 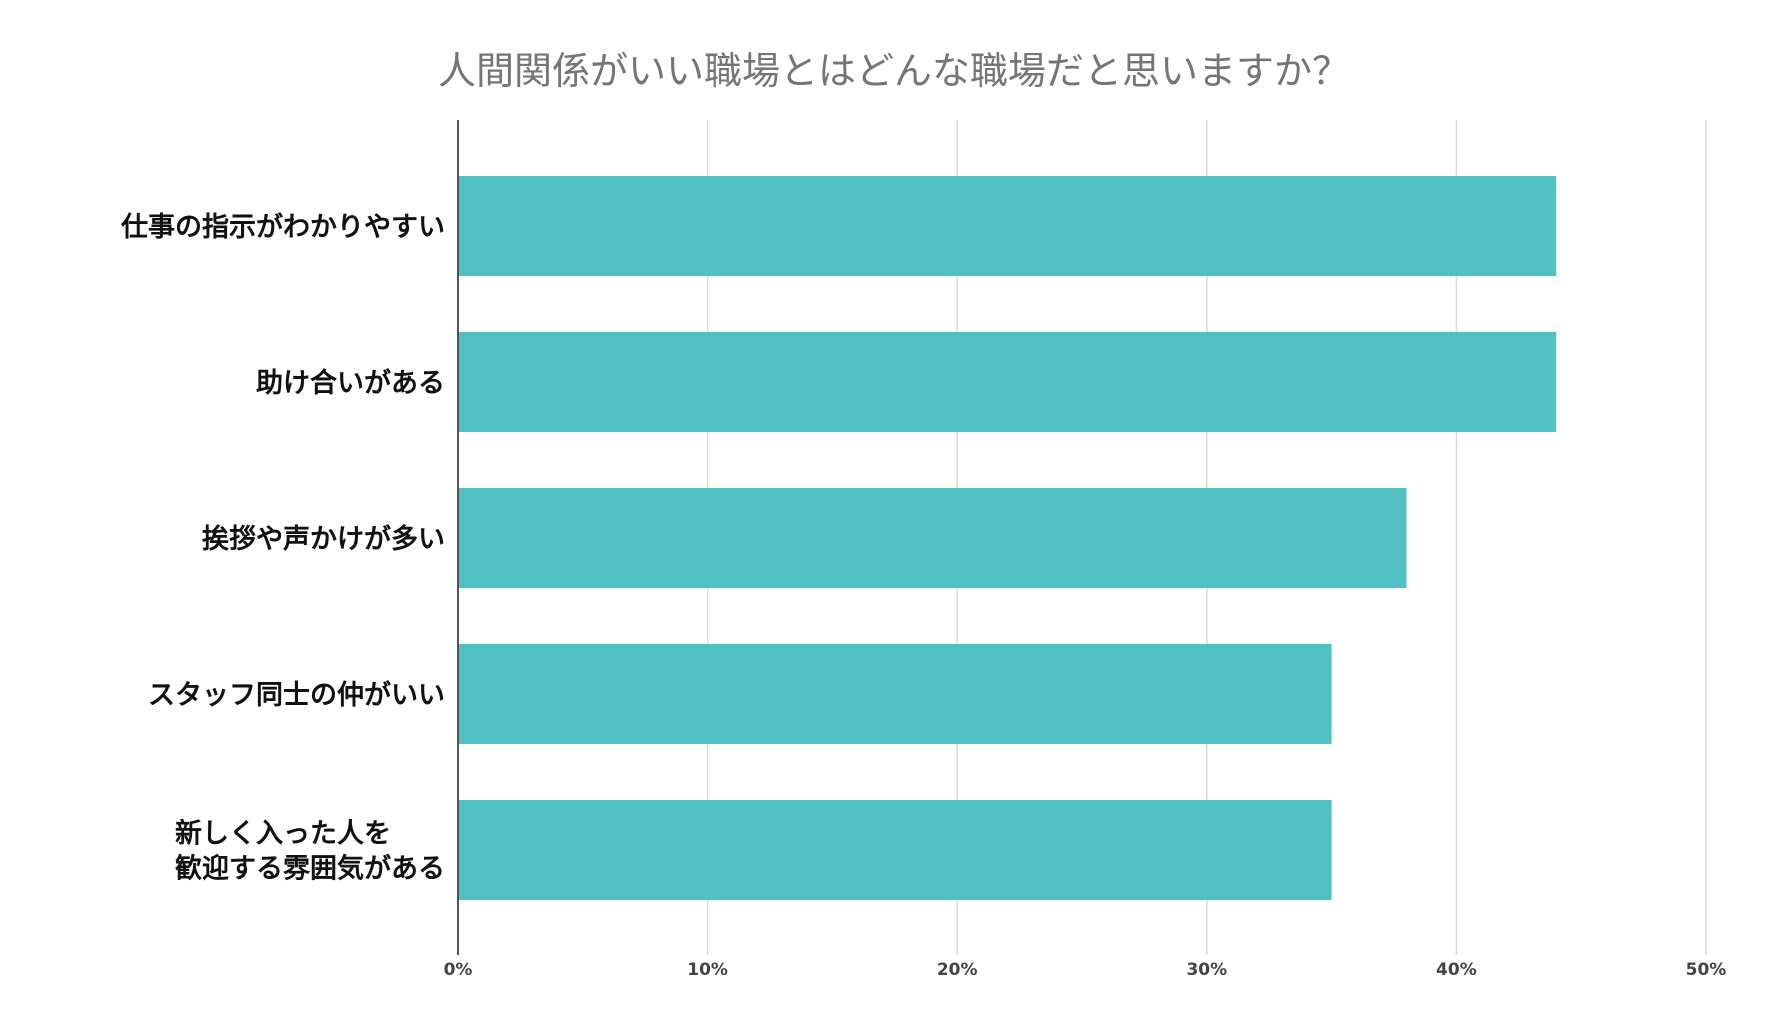 I want to click on x-tick-label: 50%, so click(x=1706, y=970).